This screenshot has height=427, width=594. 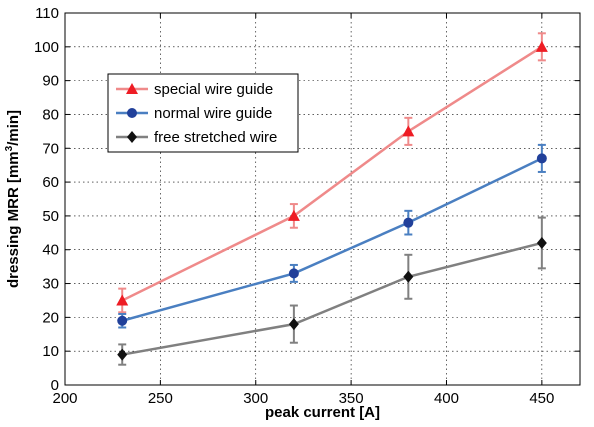 I want to click on y-tick-label: 110, so click(x=47, y=13).